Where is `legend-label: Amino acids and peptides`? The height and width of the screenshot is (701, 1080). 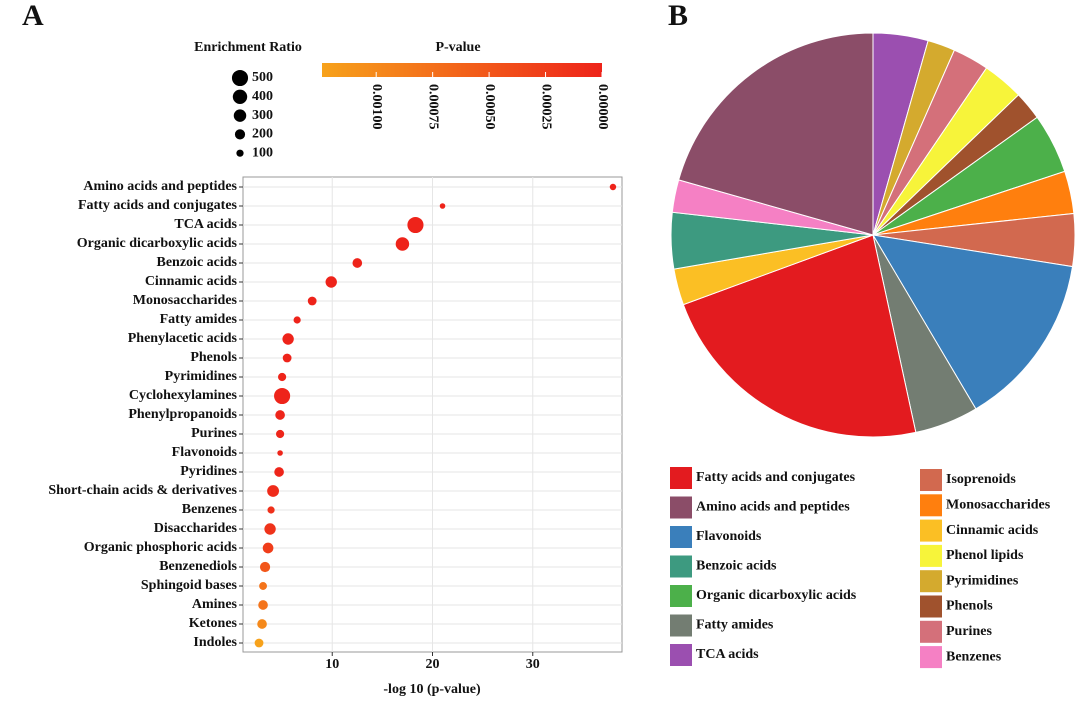
legend-label: Amino acids and peptides is located at coordinates (773, 507).